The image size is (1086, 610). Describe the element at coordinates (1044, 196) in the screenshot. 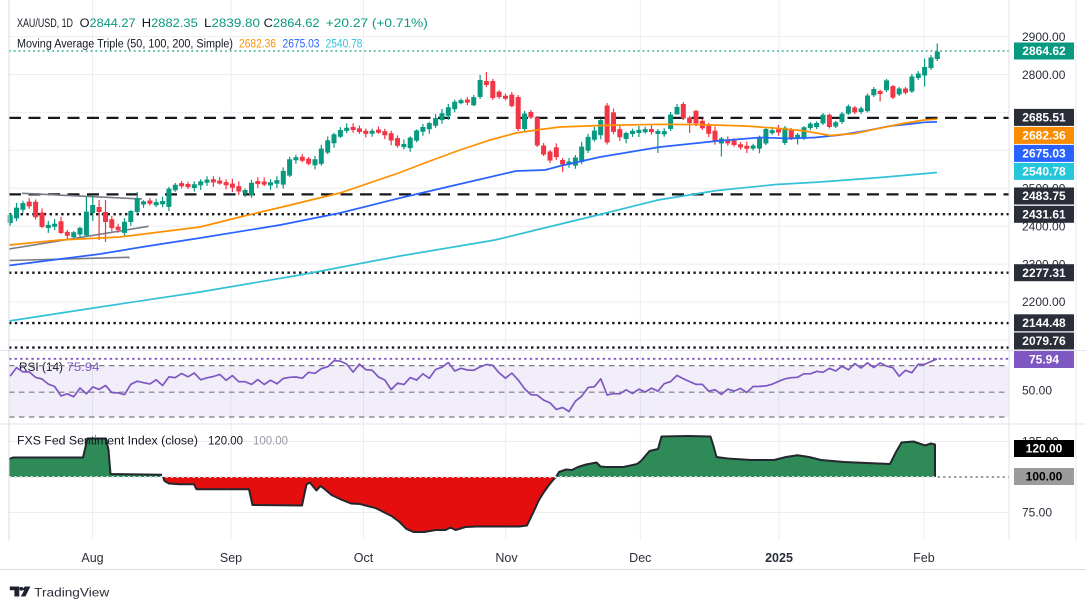

I see `svg-text: 2483.75` at that location.